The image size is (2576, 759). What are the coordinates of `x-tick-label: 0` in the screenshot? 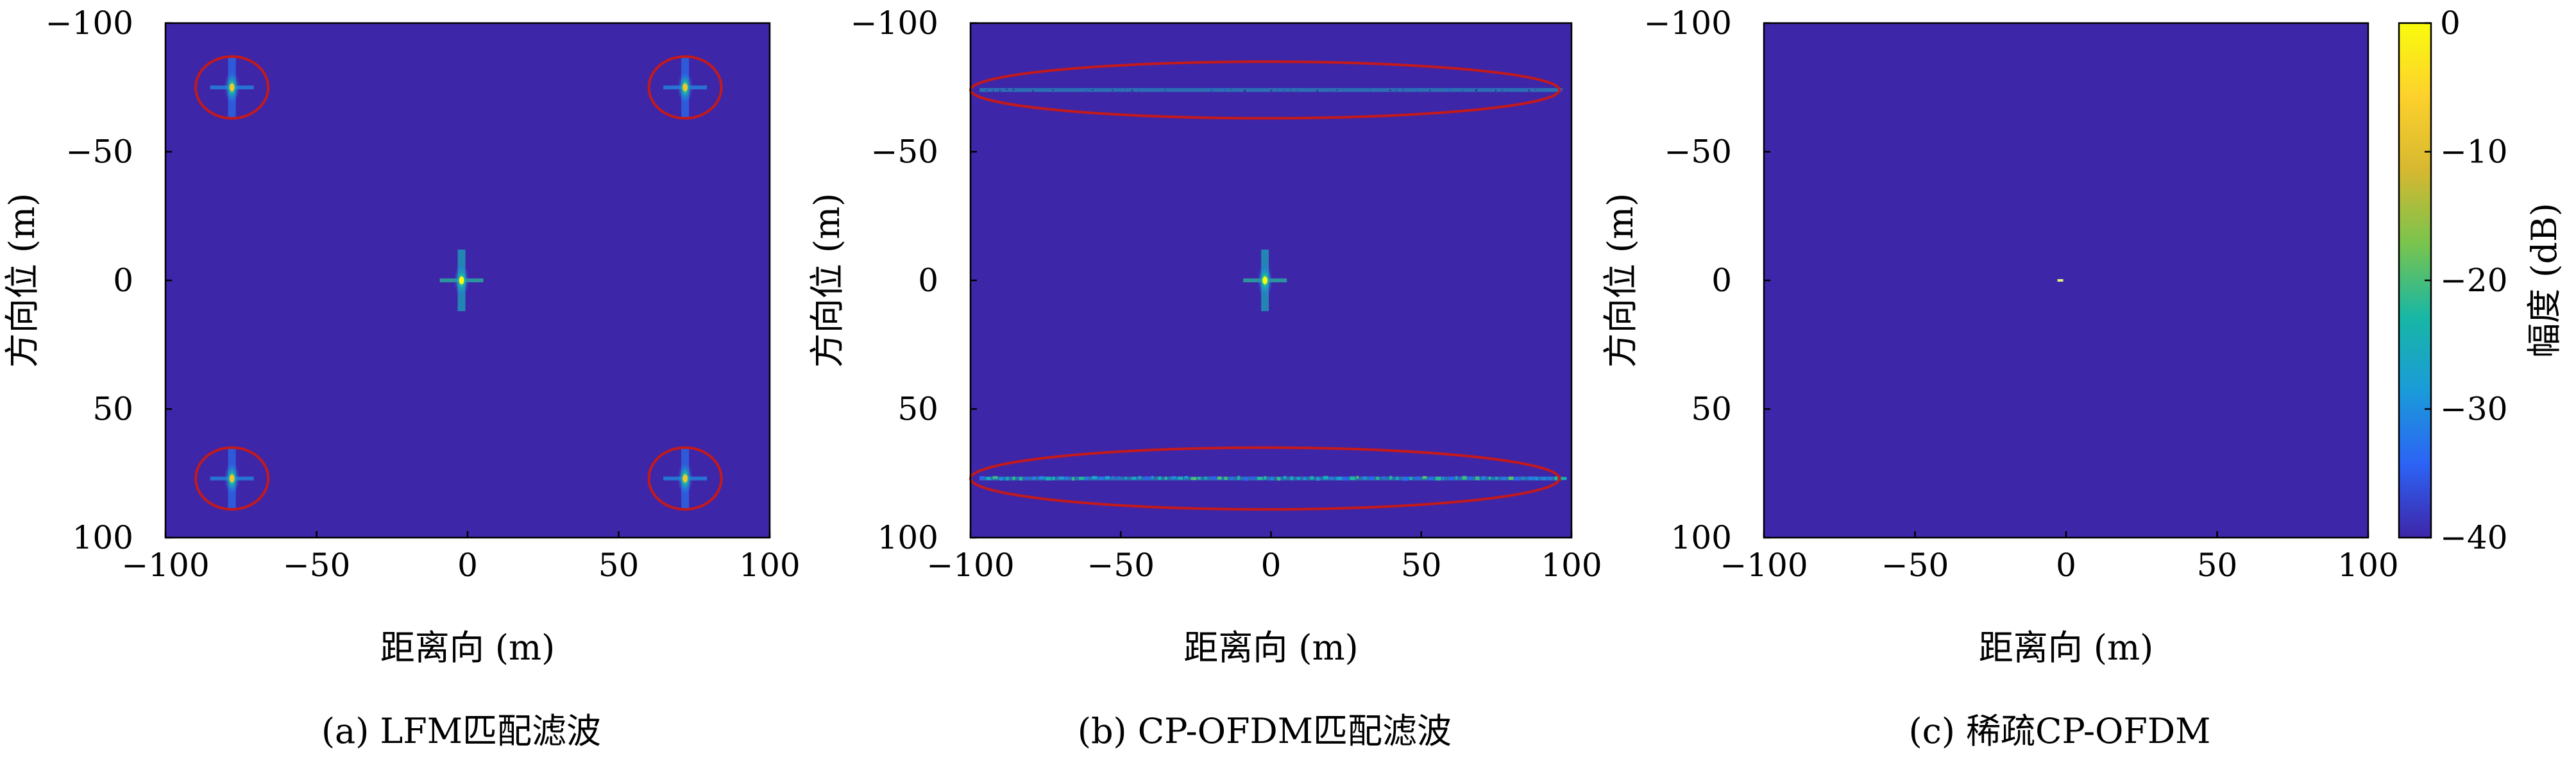 It's located at (467, 565).